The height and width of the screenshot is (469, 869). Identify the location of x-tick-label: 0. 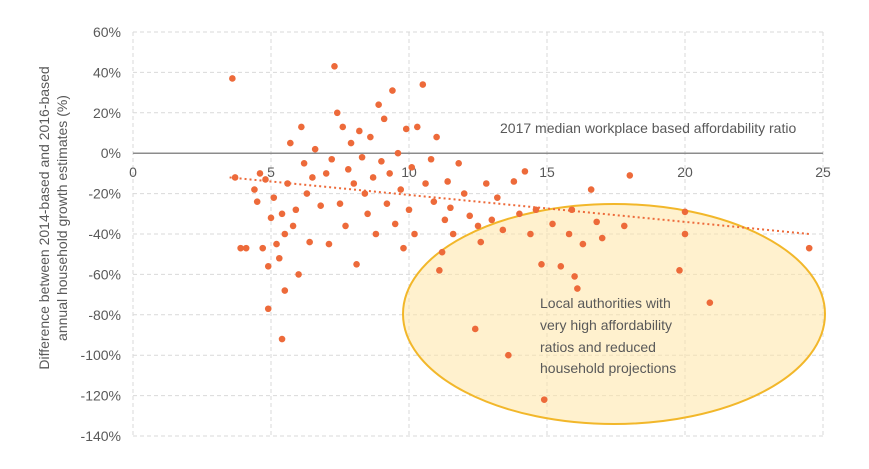
(133, 172).